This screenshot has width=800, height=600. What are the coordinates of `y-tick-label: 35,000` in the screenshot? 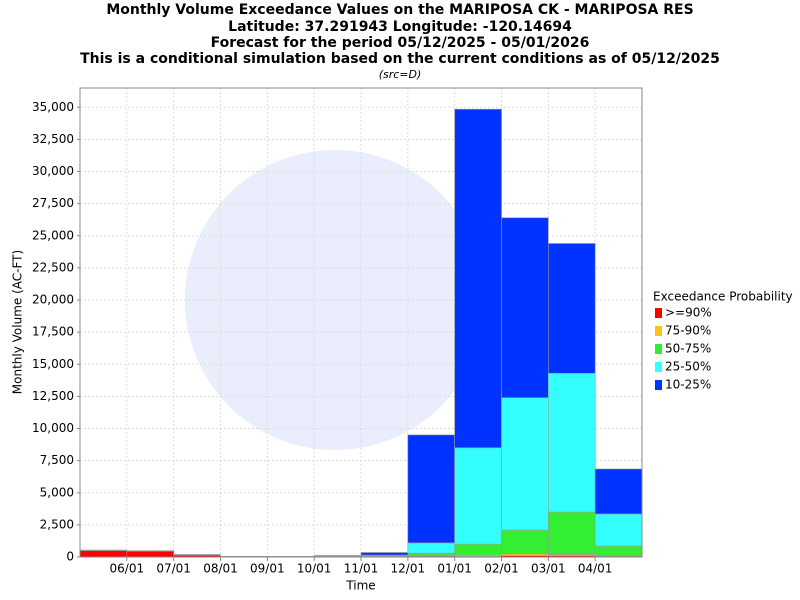 It's located at (53, 107).